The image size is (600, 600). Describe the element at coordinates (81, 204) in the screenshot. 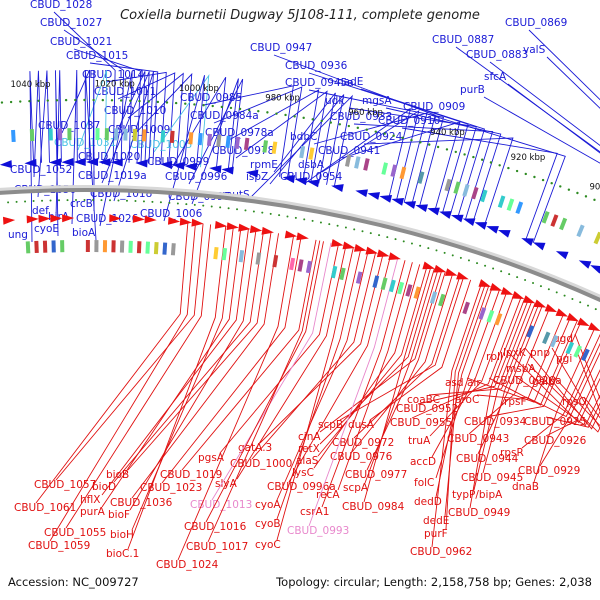

I see `forward-gene-label: crcB` at that location.